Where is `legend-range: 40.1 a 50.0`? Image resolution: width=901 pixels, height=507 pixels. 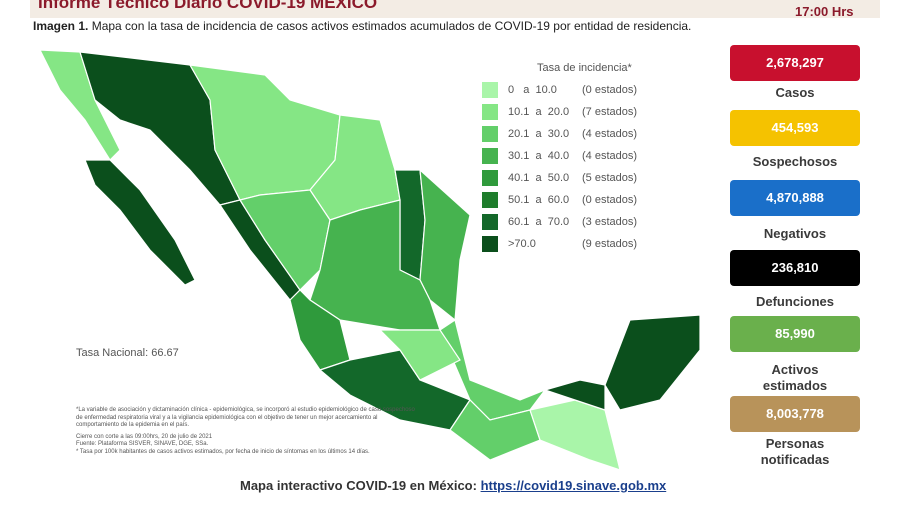 legend-range: 40.1 a 50.0 is located at coordinates (539, 178).